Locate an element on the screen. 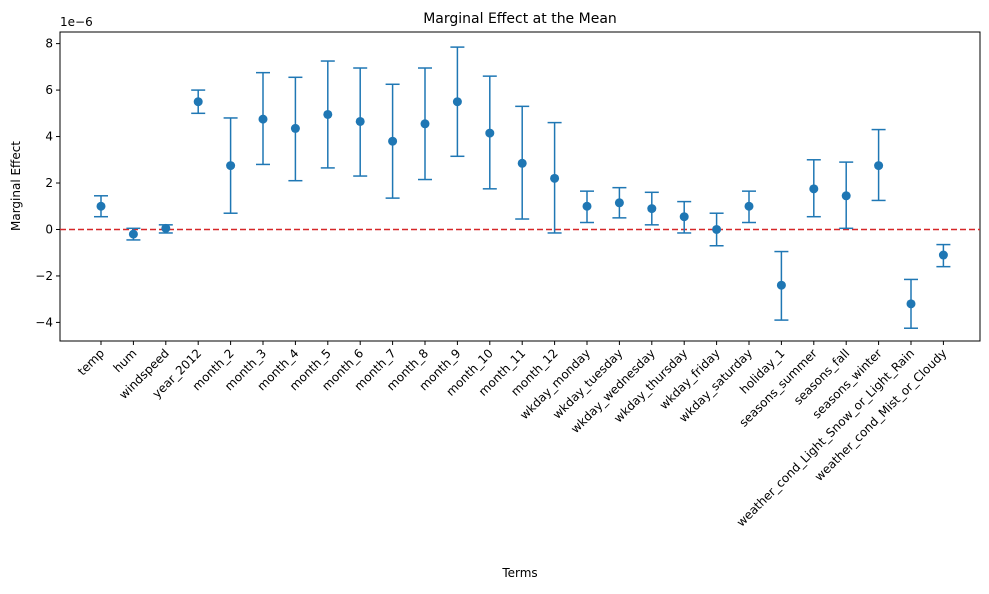 Image resolution: width=989 pixels, height=594 pixels. y-tick-label: 2 is located at coordinates (49, 183).